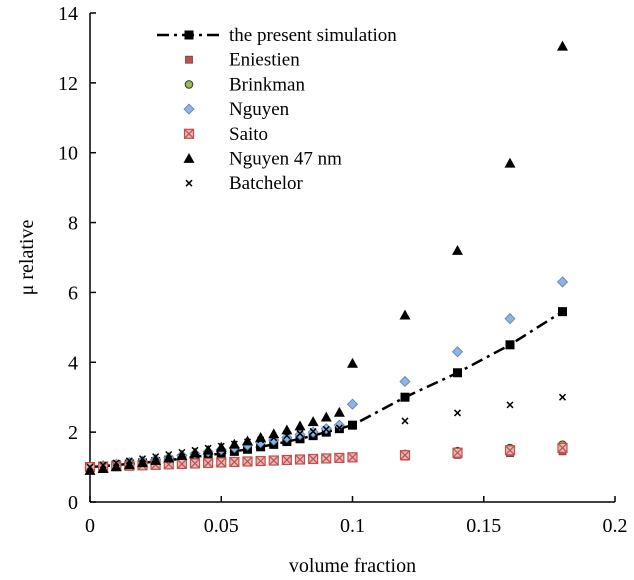 The image size is (634, 580). Describe the element at coordinates (189, 84) in the screenshot. I see `legend-marker-brinkman` at that location.